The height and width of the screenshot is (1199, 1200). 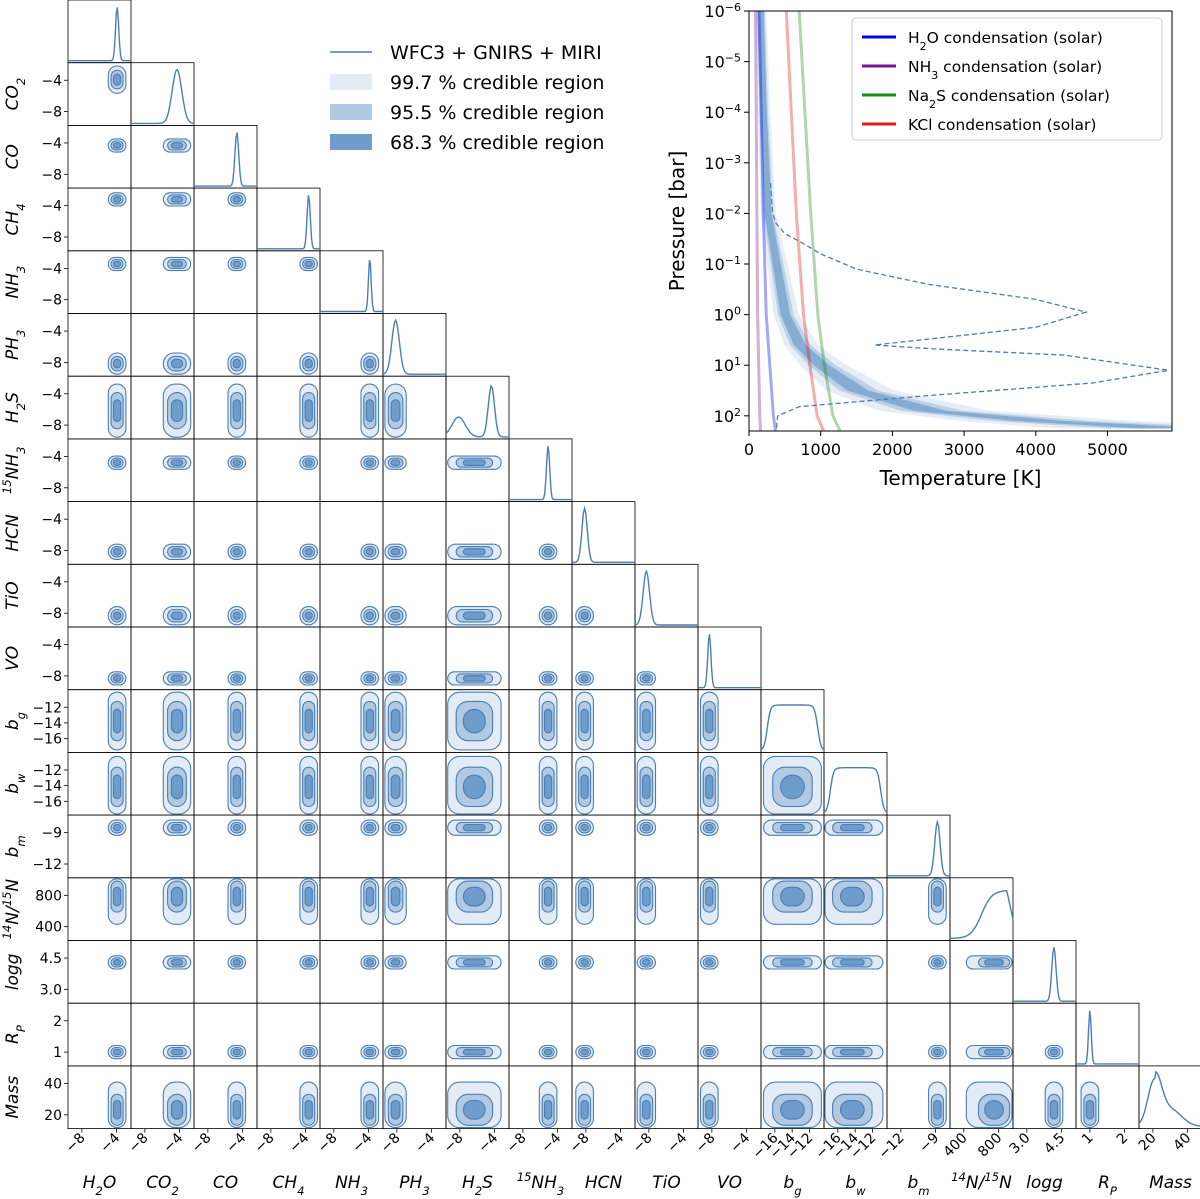 I want to click on y-axis-label-bm: bm, so click(x=15, y=846).